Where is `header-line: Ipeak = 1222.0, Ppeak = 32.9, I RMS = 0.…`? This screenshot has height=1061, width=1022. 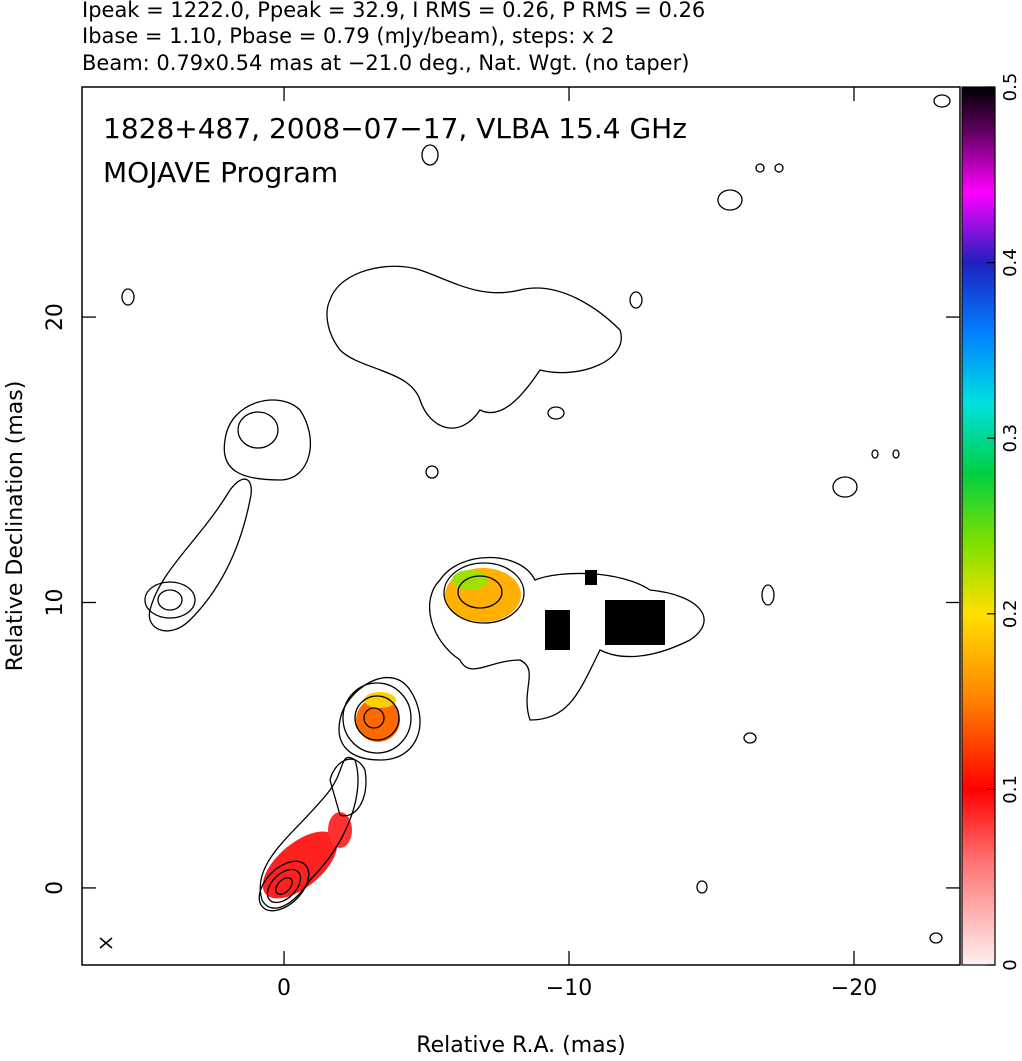
header-line: Ipeak = 1222.0, Ppeak = 32.9, I RMS = 0.… is located at coordinates (393, 11).